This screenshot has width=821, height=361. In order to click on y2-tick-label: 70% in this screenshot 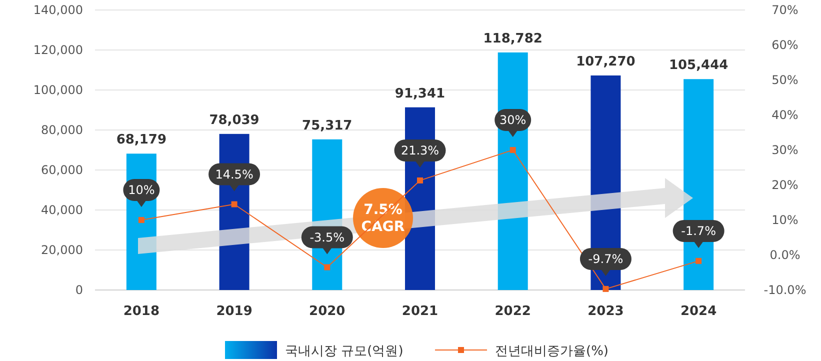, I will do `click(785, 10)`.